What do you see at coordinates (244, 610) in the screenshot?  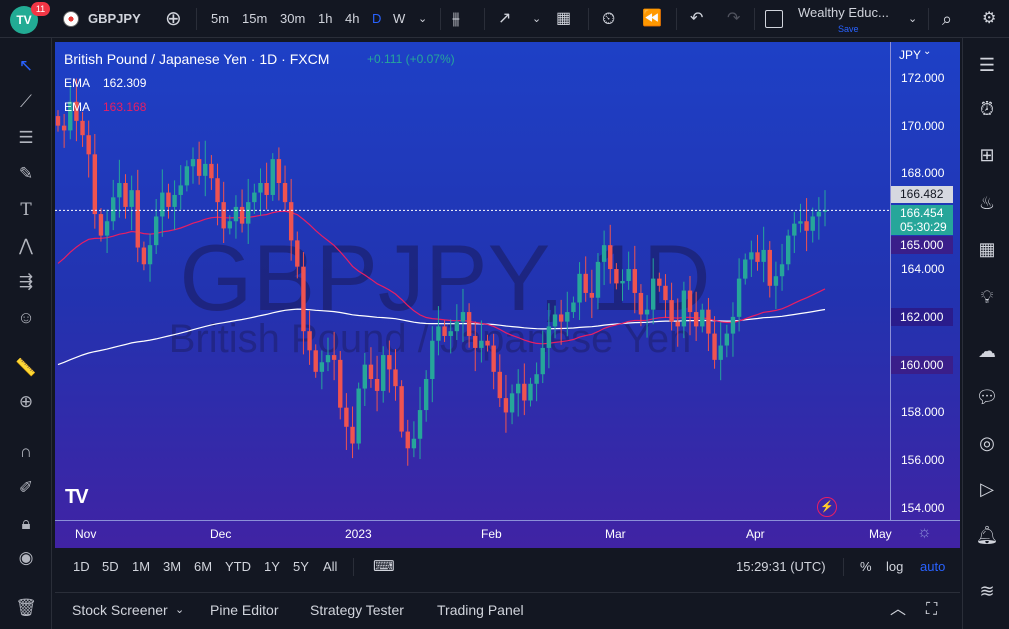 I see `tab-pine-editor: Pine Editor` at bounding box center [244, 610].